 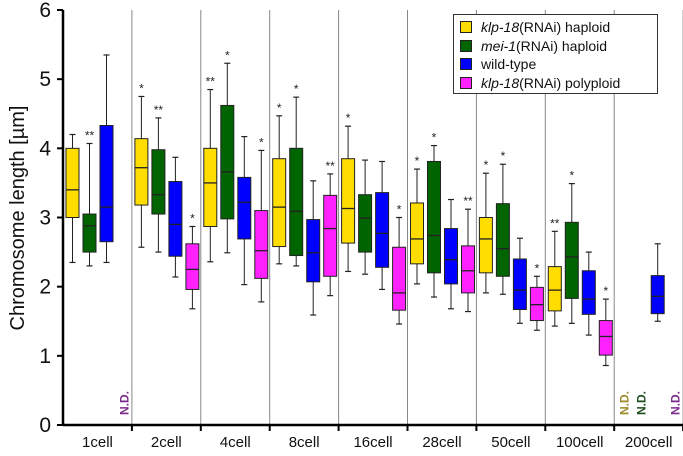 I want to click on y-axis-label: Chromosome length [µm], so click(x=18, y=218).